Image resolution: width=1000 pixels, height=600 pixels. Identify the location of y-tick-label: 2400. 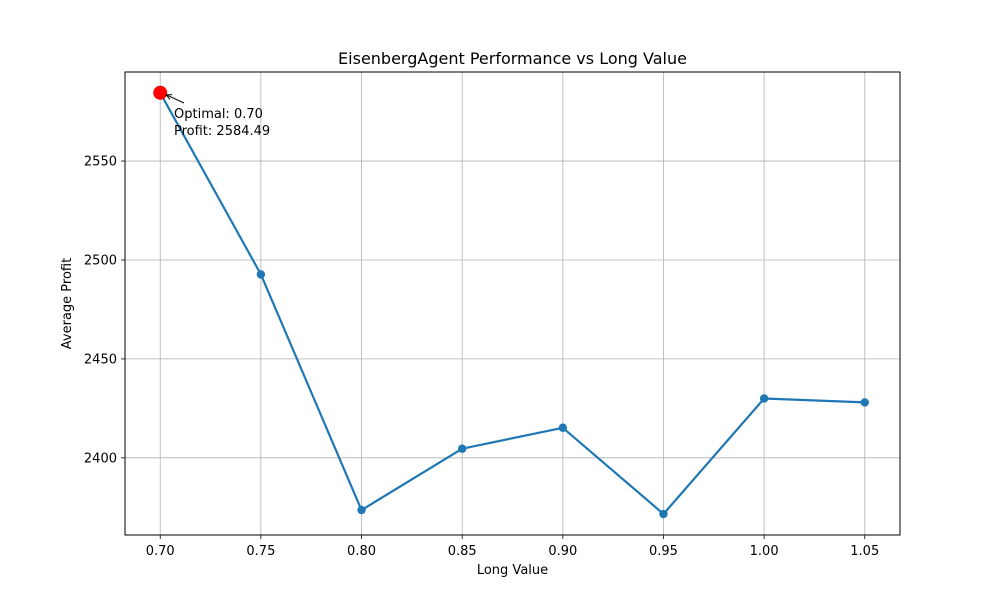
(100, 458).